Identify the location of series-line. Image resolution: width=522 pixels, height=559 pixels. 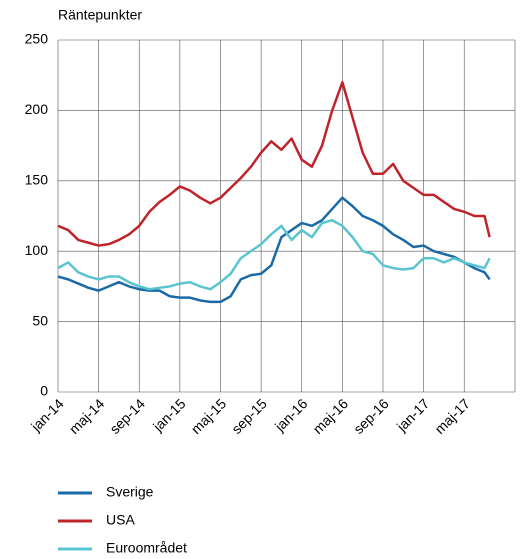
(274, 254).